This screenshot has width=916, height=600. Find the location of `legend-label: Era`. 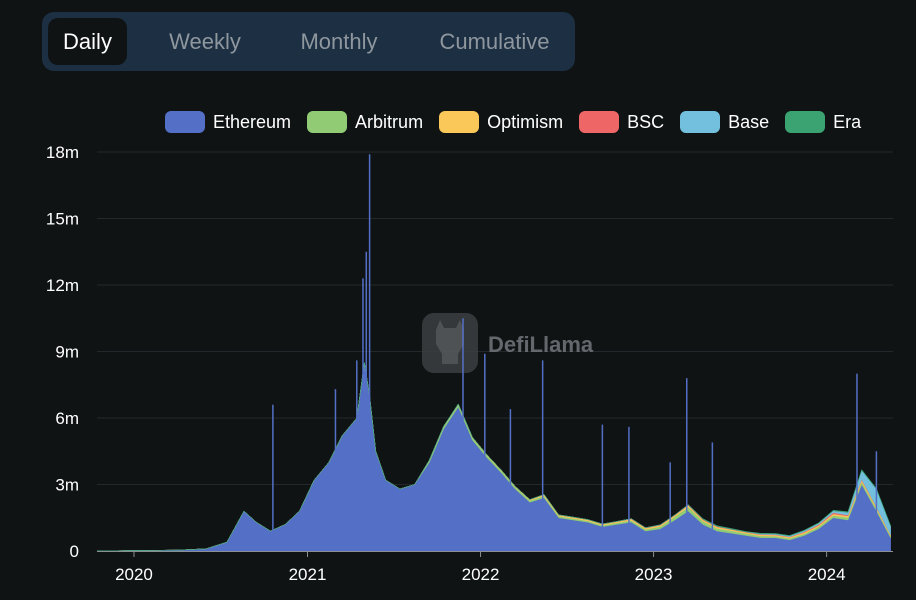

legend-label: Era is located at coordinates (847, 121).